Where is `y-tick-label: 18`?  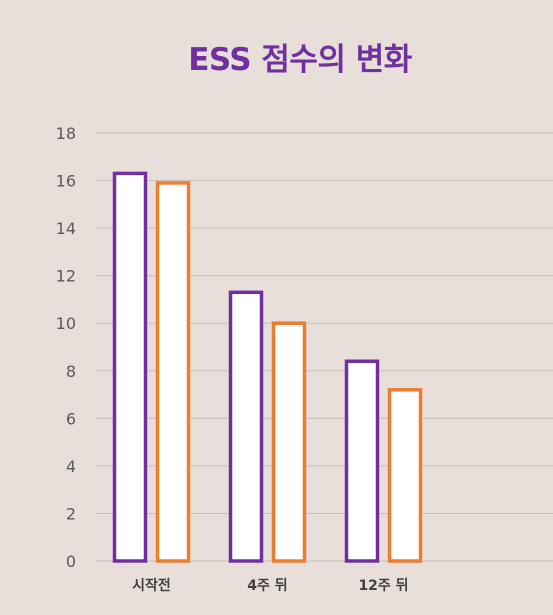 y-tick-label: 18 is located at coordinates (66, 133).